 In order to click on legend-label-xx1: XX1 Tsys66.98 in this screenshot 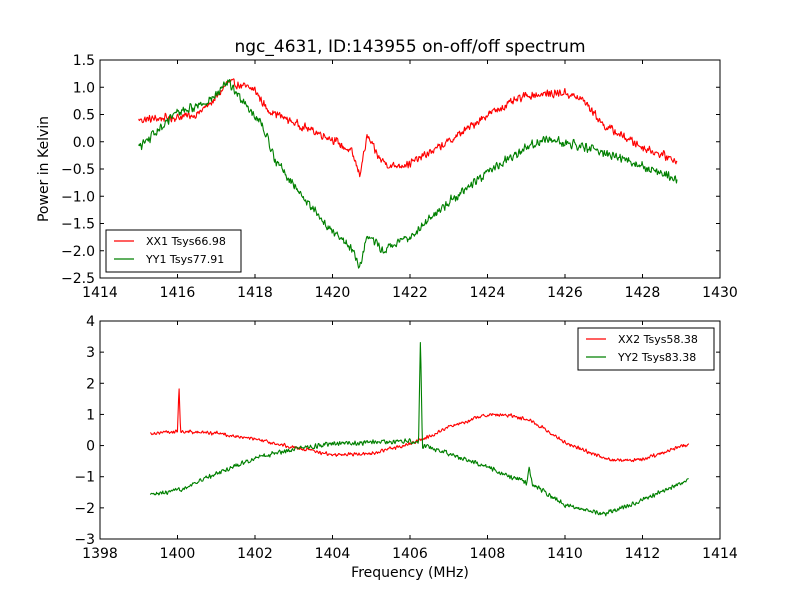, I will do `click(186, 241)`.